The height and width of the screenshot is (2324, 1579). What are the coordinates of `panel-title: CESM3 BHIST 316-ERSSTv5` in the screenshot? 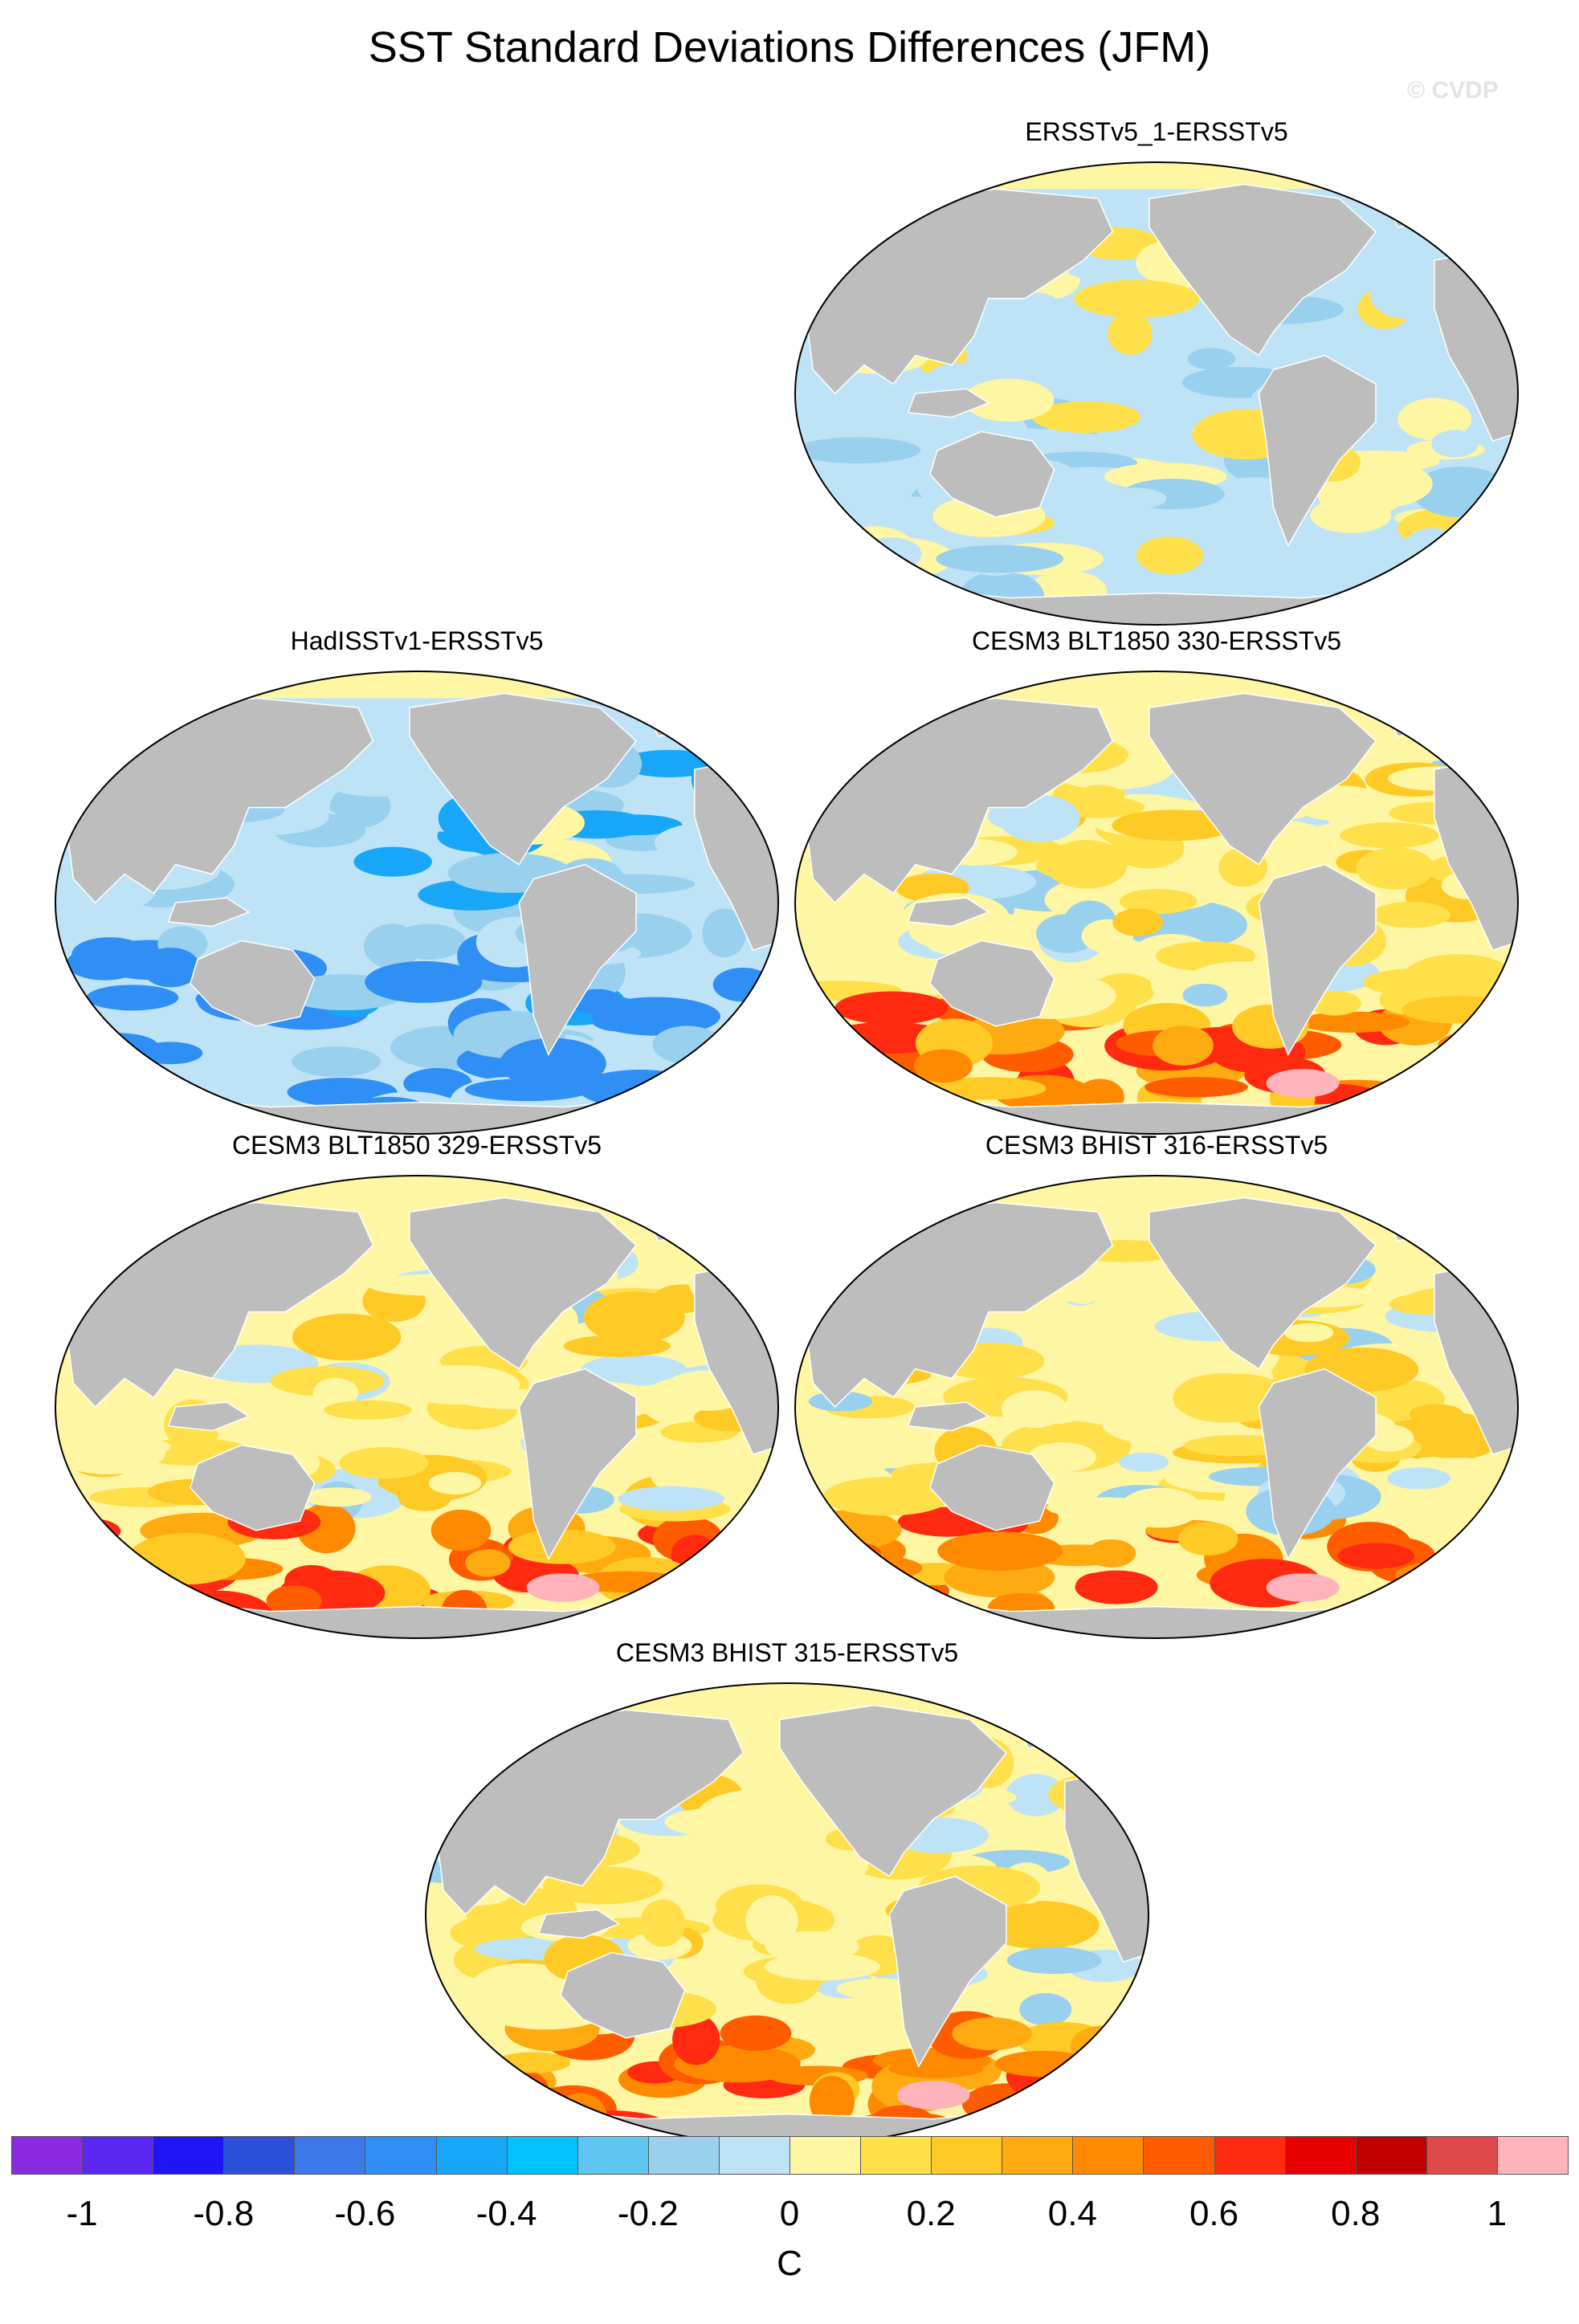 It's located at (1156, 1146).